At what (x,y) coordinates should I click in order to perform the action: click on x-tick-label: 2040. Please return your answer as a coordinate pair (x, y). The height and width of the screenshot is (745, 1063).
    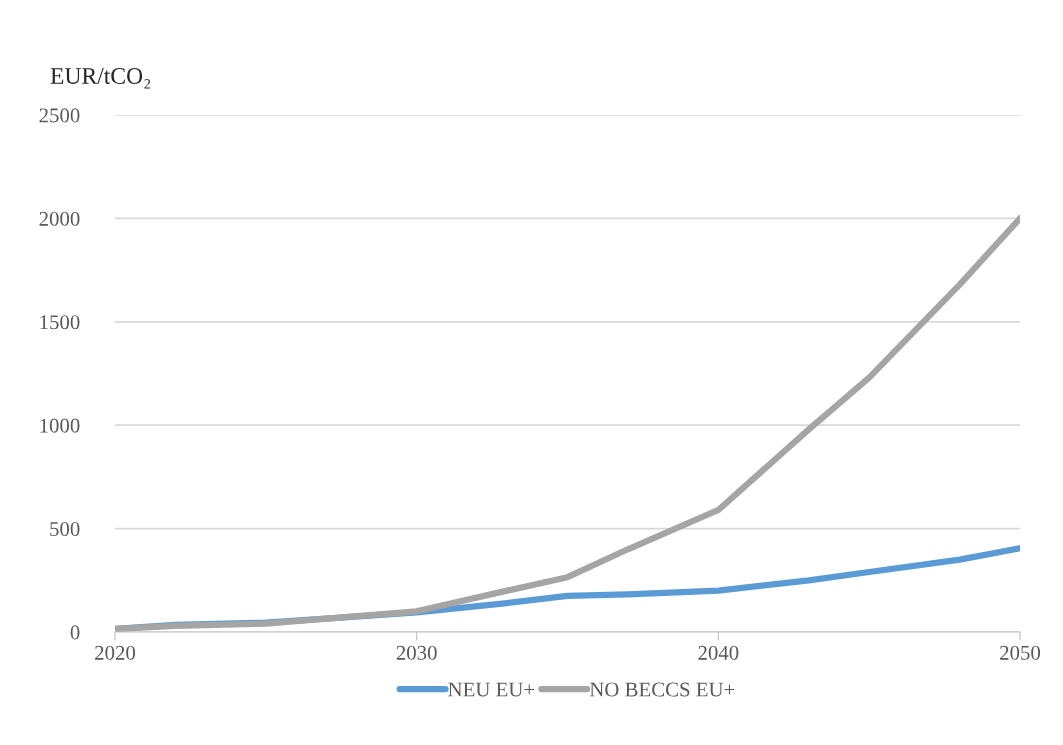
    Looking at the image, I should click on (718, 652).